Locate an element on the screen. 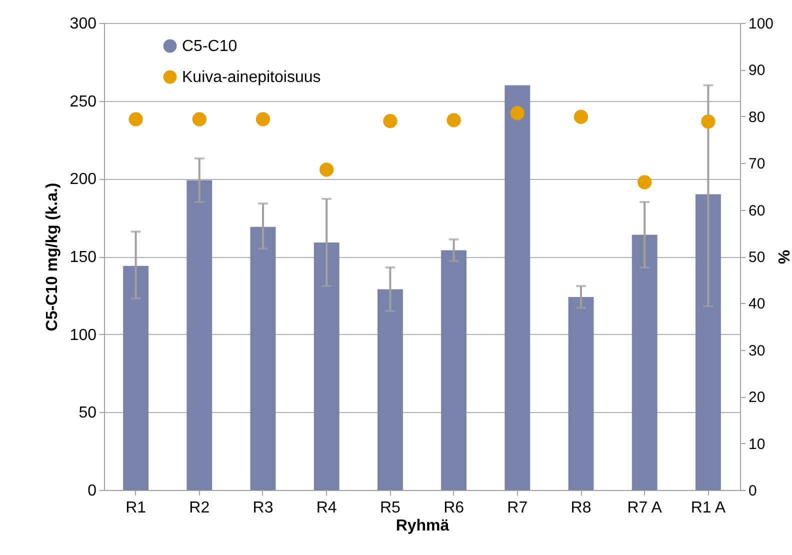  y2-tick-label: 100 is located at coordinates (761, 24).